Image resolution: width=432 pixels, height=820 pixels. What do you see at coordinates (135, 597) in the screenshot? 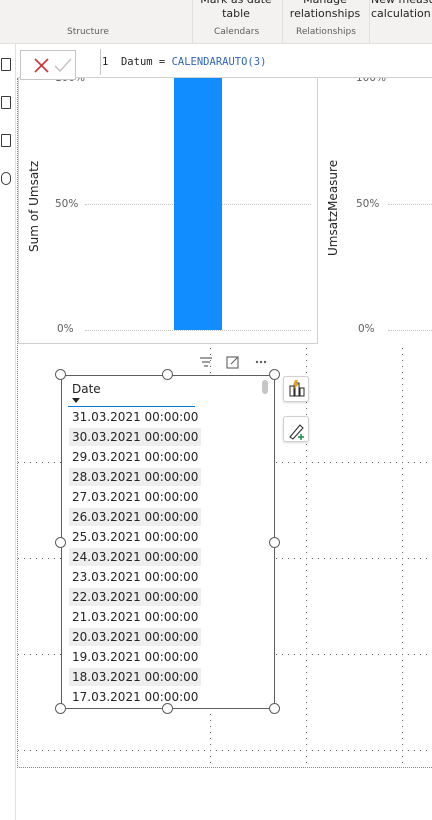
I see `table-row: 22.03.2021 00:00:00` at bounding box center [135, 597].